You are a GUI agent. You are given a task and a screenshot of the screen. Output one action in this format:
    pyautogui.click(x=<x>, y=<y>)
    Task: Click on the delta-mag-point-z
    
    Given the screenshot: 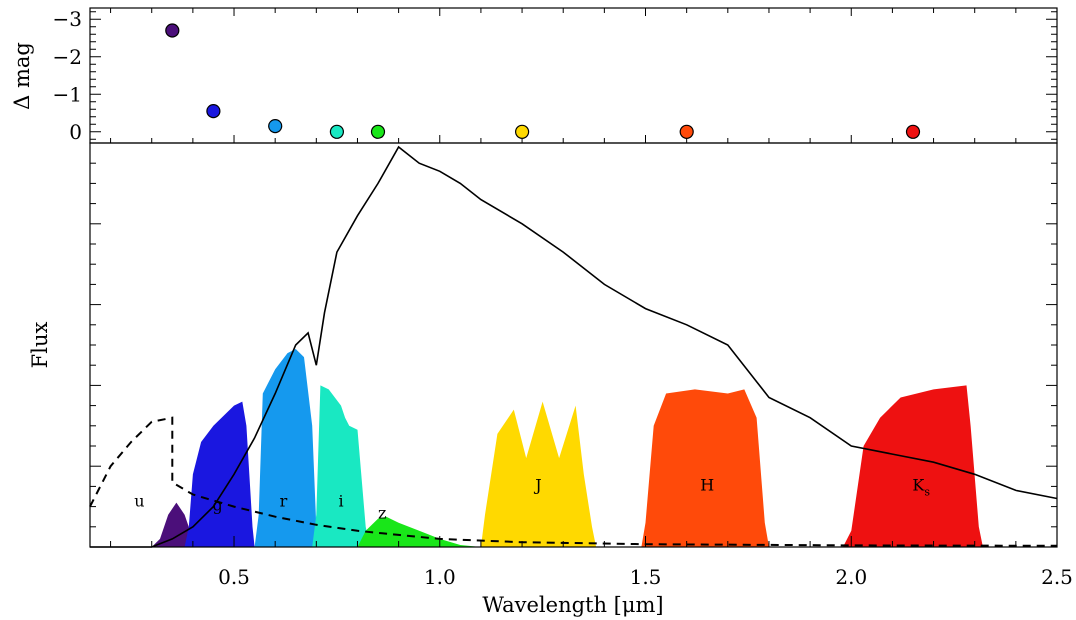 What is the action you would take?
    pyautogui.click(x=378, y=131)
    